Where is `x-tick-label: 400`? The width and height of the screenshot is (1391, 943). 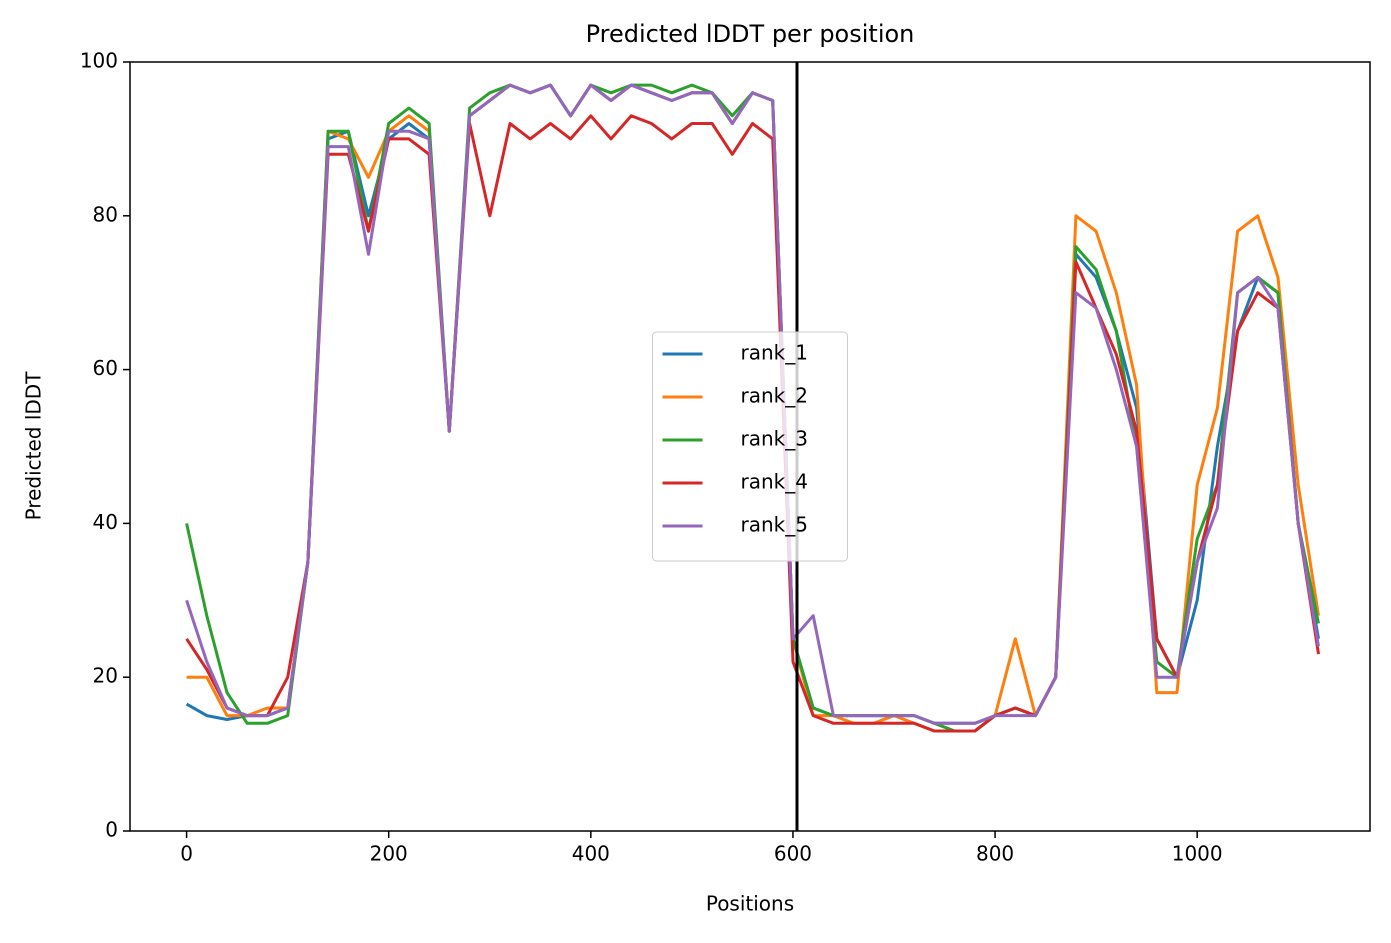 x-tick-label: 400 is located at coordinates (591, 854).